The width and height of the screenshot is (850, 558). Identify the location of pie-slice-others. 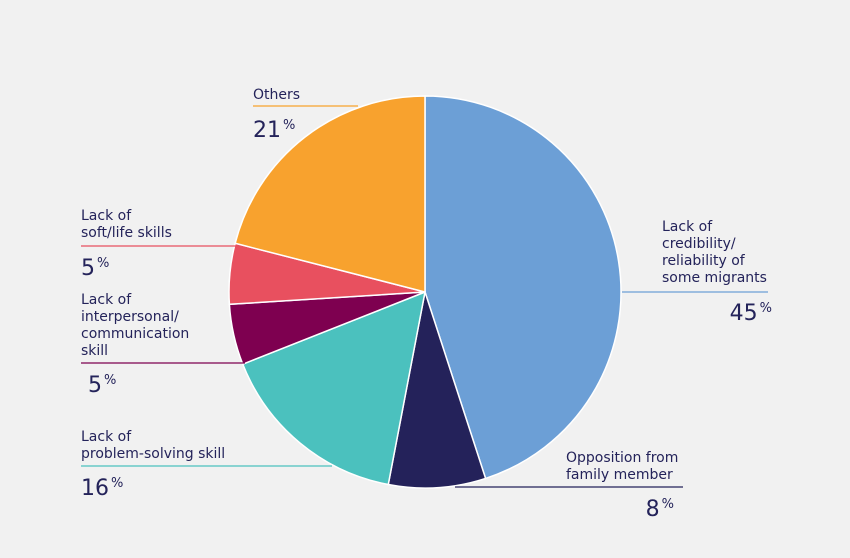
(330, 194).